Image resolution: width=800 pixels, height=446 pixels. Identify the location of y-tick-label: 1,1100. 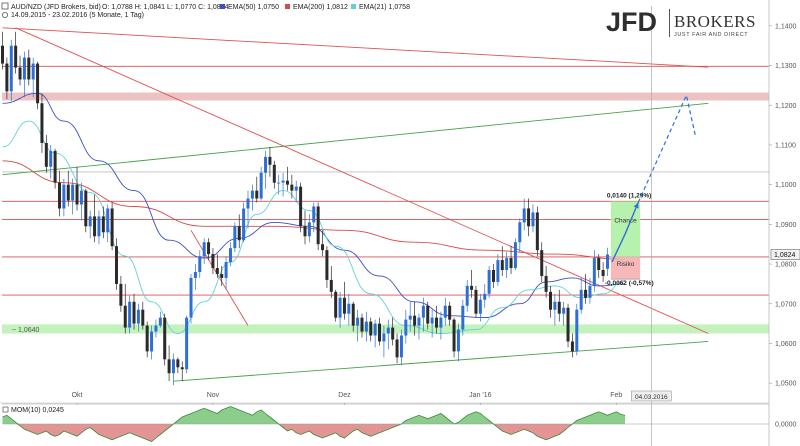
(785, 145).